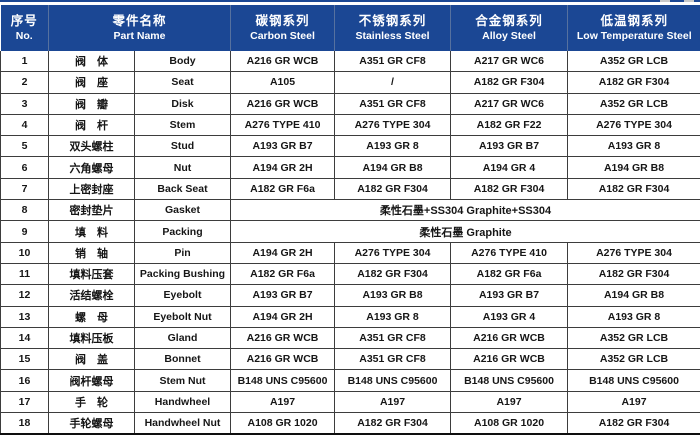 The width and height of the screenshot is (700, 435). I want to click on col-header-no-en: No., so click(24, 36).